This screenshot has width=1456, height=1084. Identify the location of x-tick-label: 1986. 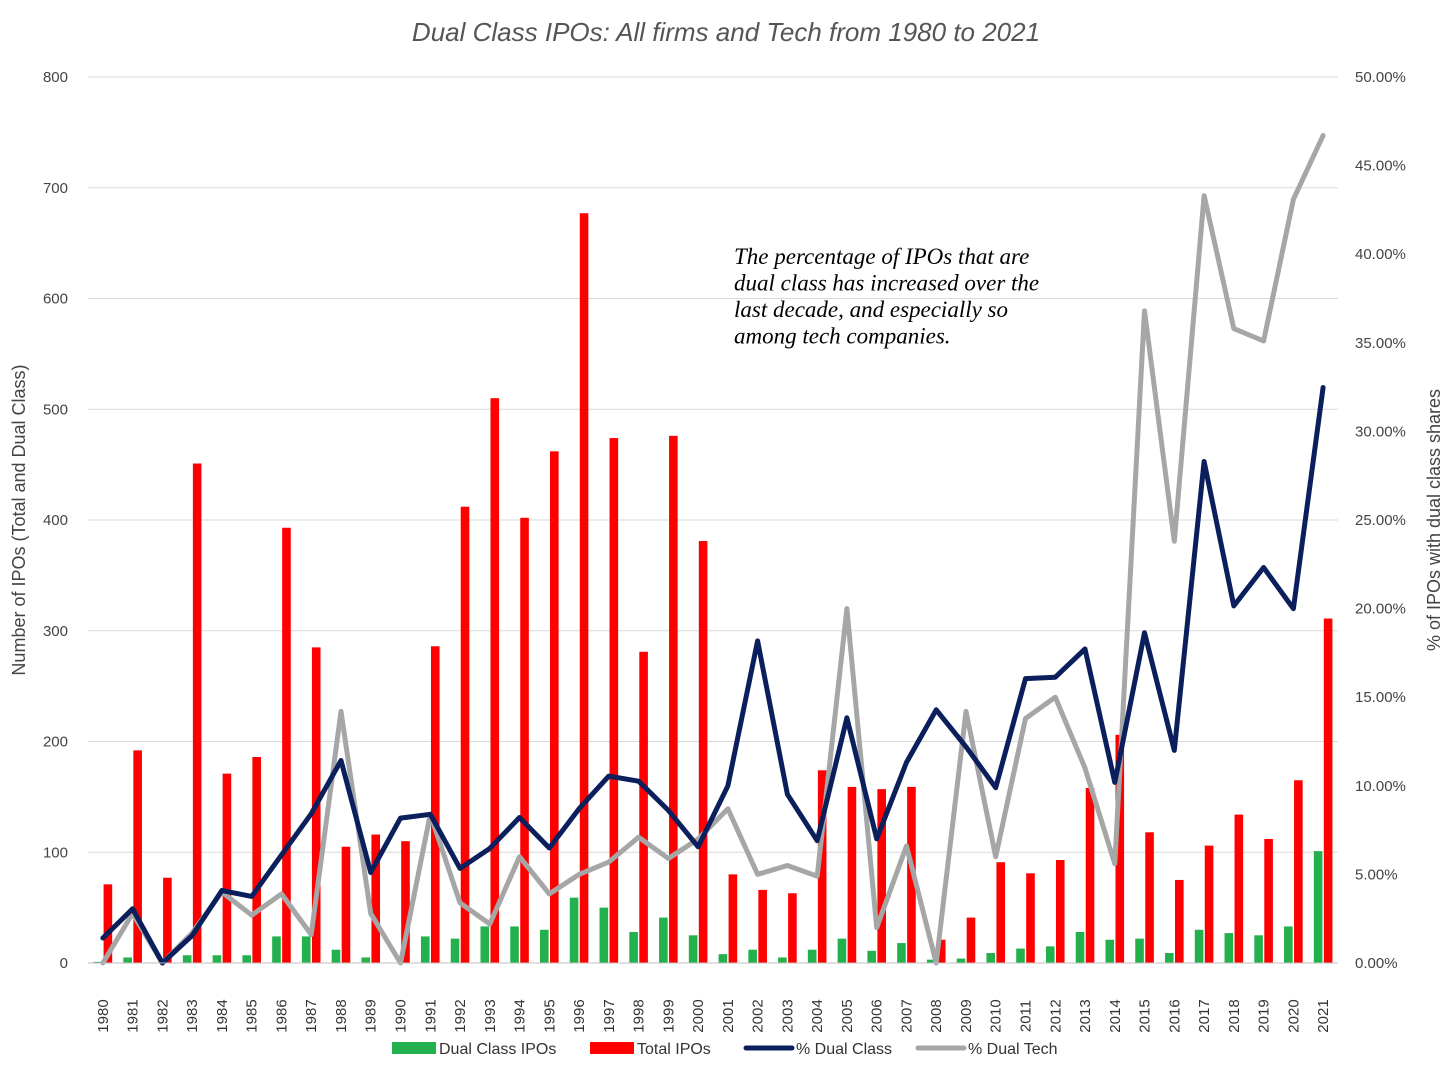
(281, 1015).